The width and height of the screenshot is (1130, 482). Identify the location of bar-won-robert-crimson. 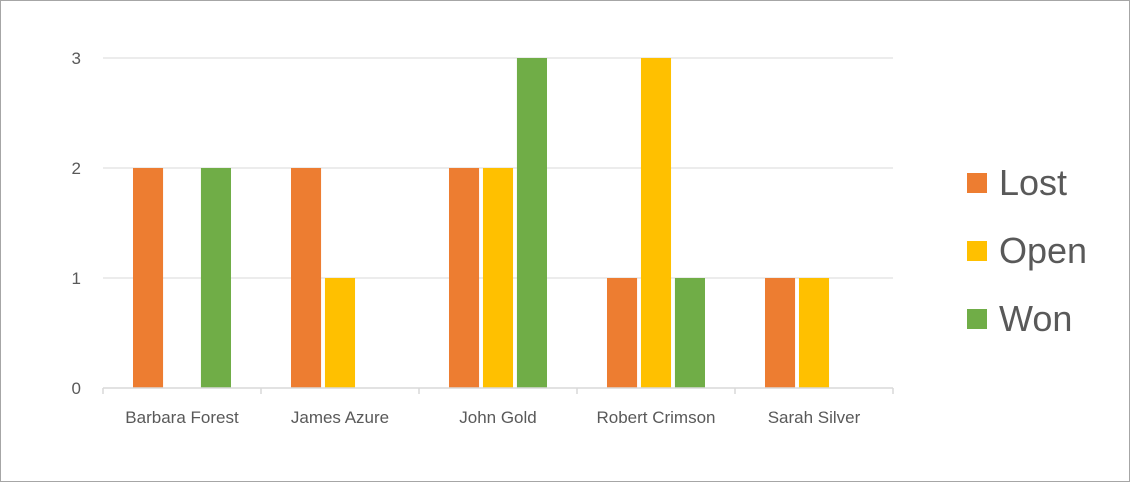
(690, 333).